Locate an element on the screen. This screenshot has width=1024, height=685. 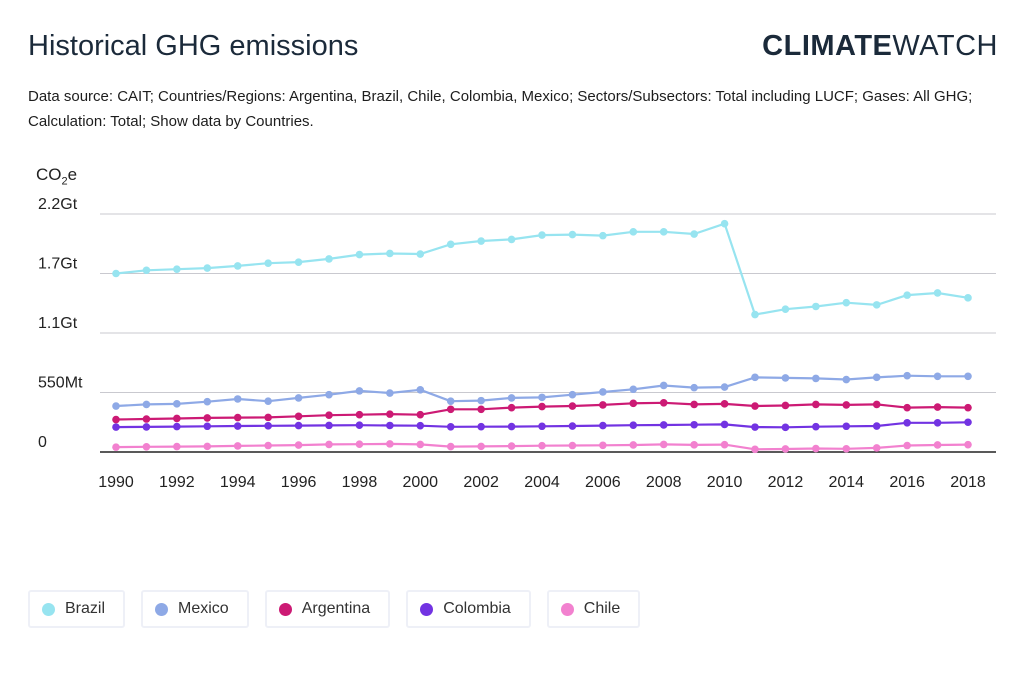
series-colombia is located at coordinates (542, 425).